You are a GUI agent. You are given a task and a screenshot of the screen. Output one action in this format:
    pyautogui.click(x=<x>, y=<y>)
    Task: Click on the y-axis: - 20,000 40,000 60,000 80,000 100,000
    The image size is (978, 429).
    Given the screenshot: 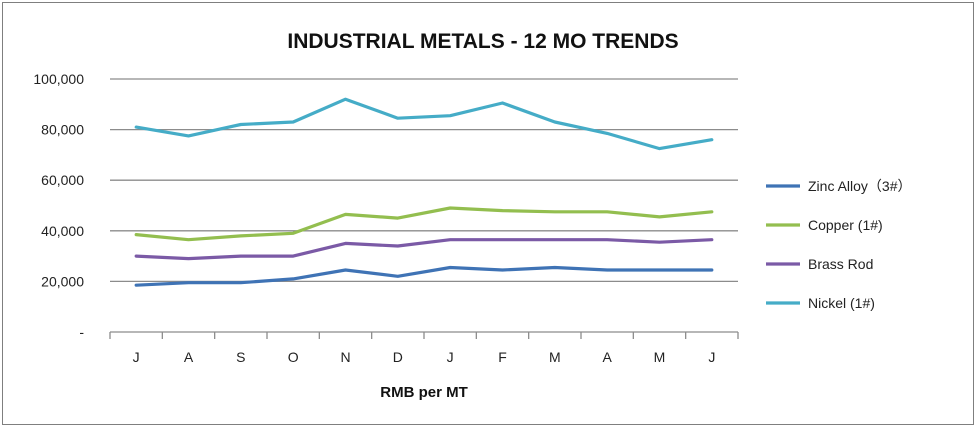 What is the action you would take?
    pyautogui.click(x=58, y=205)
    